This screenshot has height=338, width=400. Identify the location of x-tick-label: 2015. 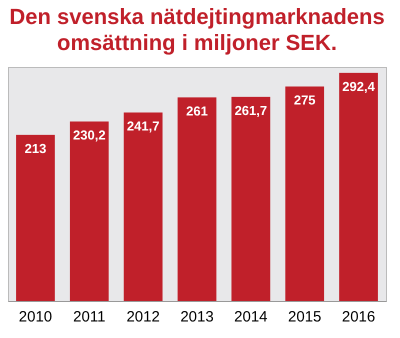
(305, 317).